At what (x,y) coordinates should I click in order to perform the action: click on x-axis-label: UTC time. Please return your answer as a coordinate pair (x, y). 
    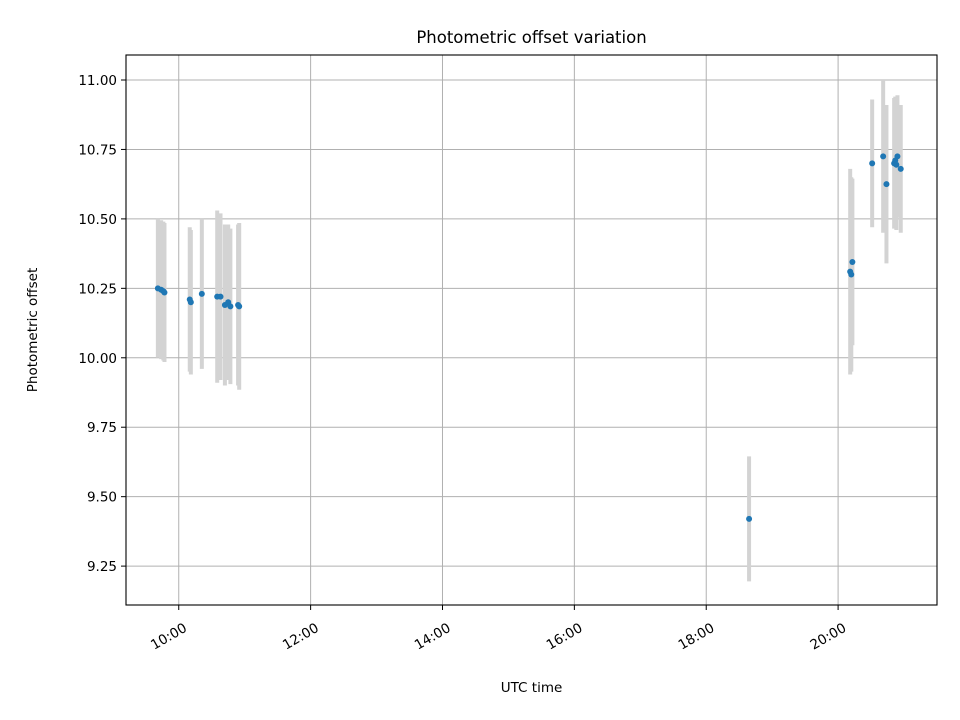
    Looking at the image, I should click on (532, 688).